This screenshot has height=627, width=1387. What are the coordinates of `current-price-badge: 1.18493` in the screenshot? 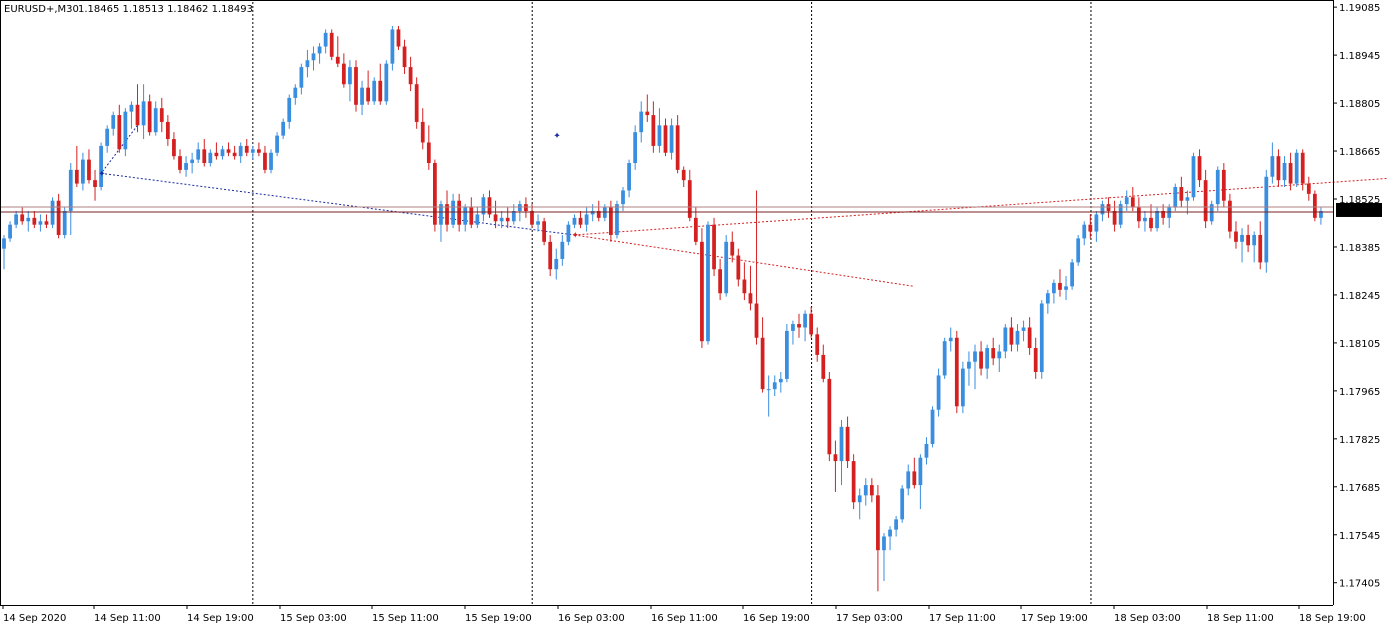 It's located at (1359, 209).